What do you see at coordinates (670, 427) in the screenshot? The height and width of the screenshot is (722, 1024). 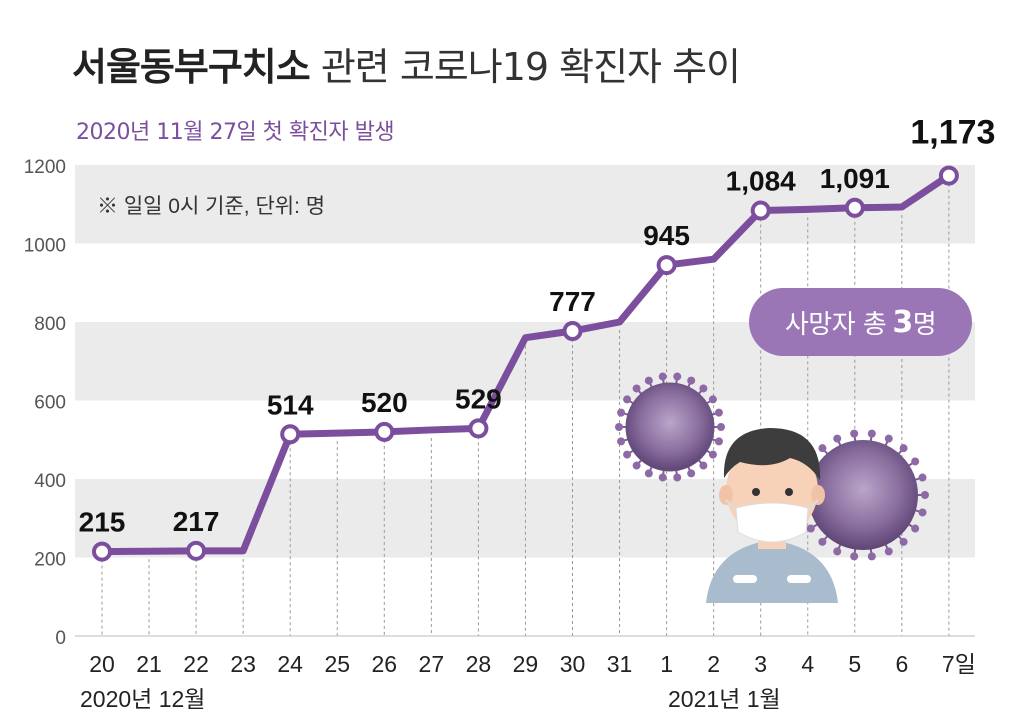 I see `coronavirus-icon` at bounding box center [670, 427].